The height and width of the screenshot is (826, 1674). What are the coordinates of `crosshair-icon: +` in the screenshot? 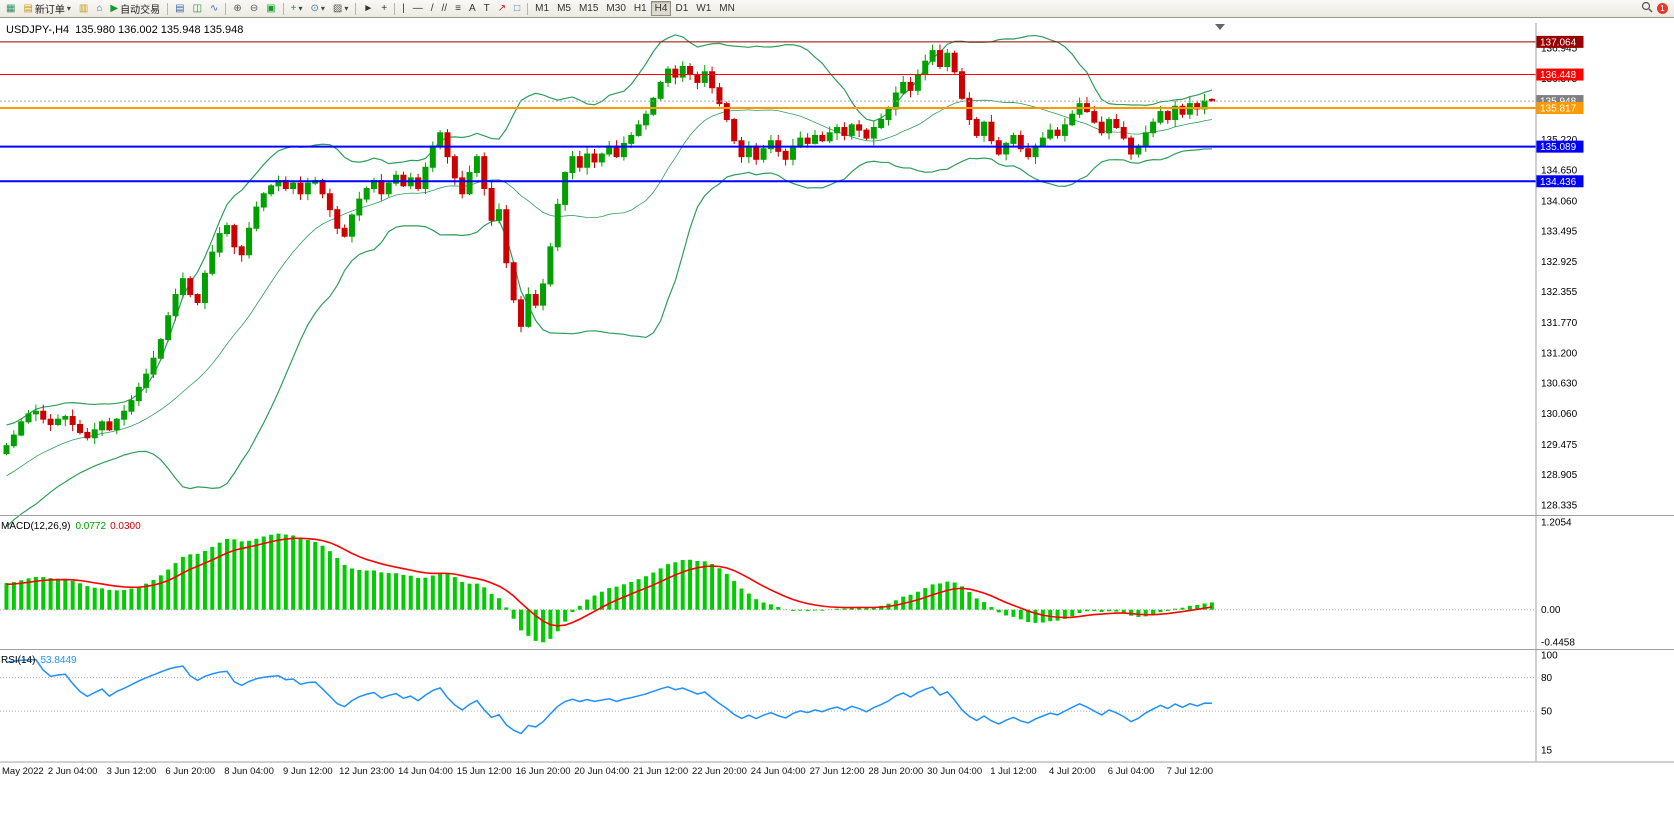 It's located at (384, 8).